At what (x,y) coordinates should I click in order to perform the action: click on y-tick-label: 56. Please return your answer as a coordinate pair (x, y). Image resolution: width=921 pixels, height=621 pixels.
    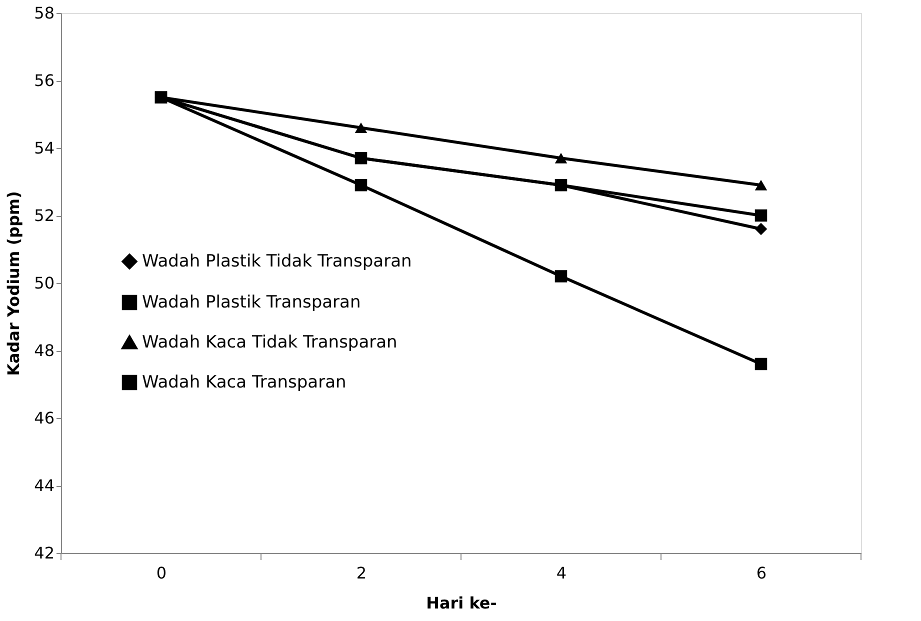
    Looking at the image, I should click on (44, 80).